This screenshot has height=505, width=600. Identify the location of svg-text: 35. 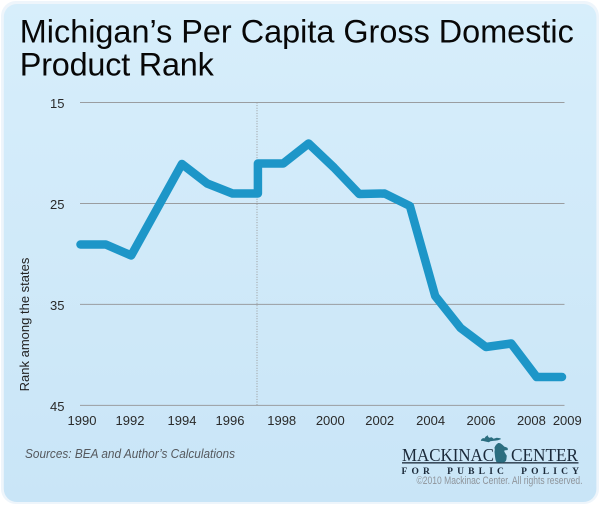
(57, 305).